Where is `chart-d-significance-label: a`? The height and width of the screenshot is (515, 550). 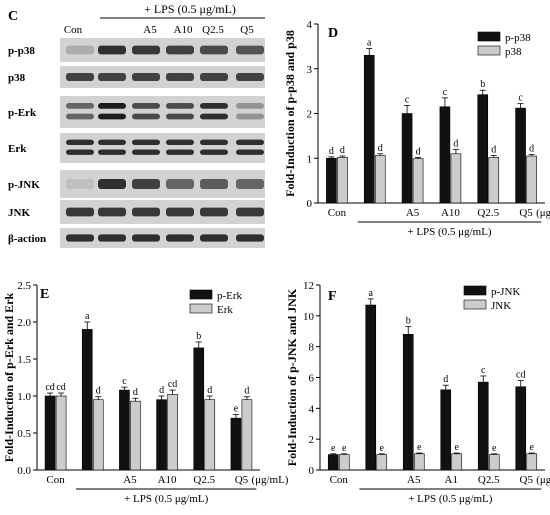
chart-d-significance-label: a is located at coordinates (369, 43).